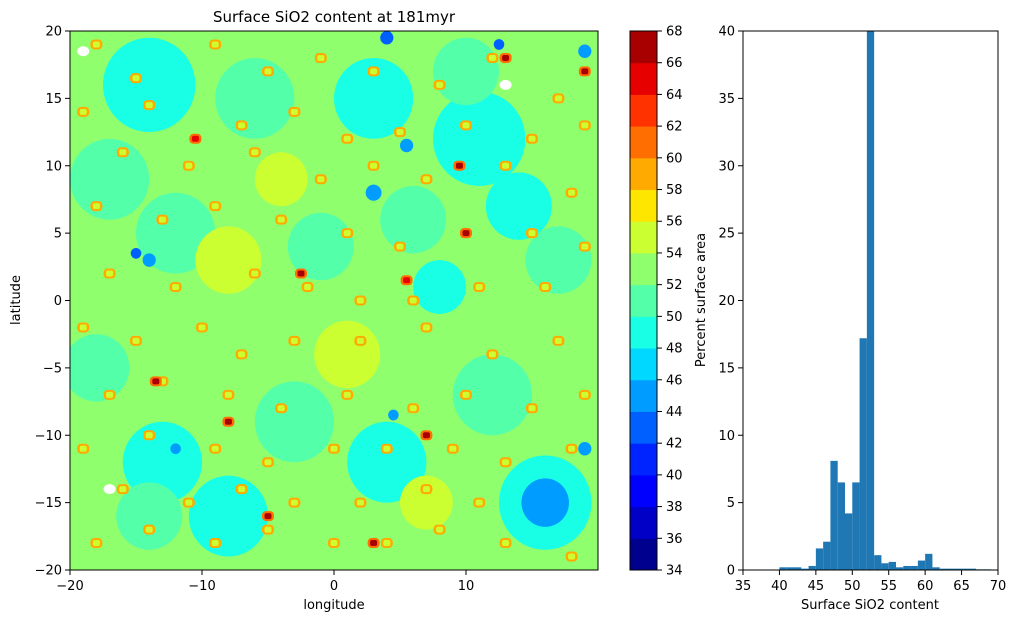  I want to click on colorbar-tick-label: 52, so click(674, 285).